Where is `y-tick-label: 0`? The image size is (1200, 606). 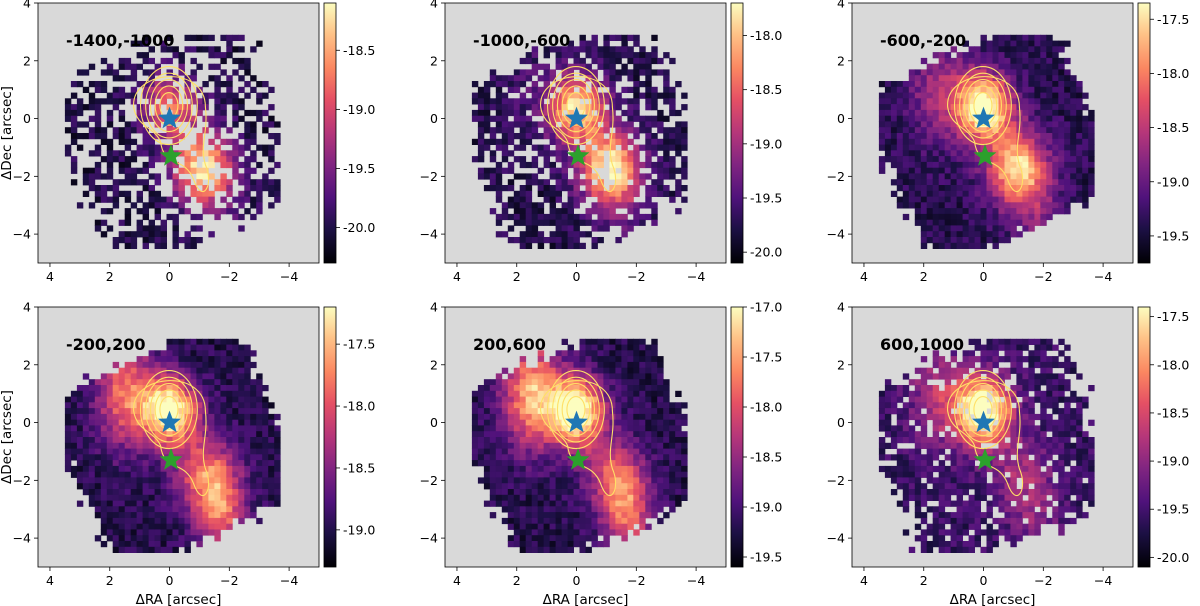 y-tick-label: 0 is located at coordinates (434, 118).